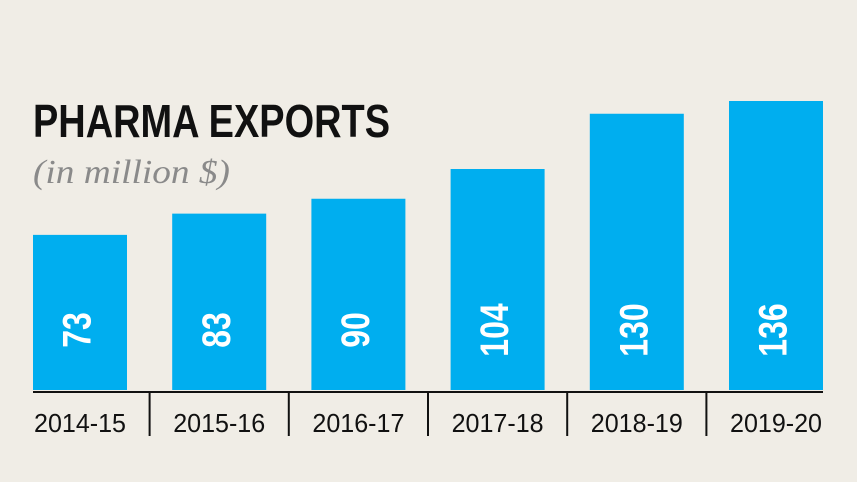 This screenshot has height=482, width=857. What do you see at coordinates (219, 423) in the screenshot?
I see `x-tick-label: 2015-16` at bounding box center [219, 423].